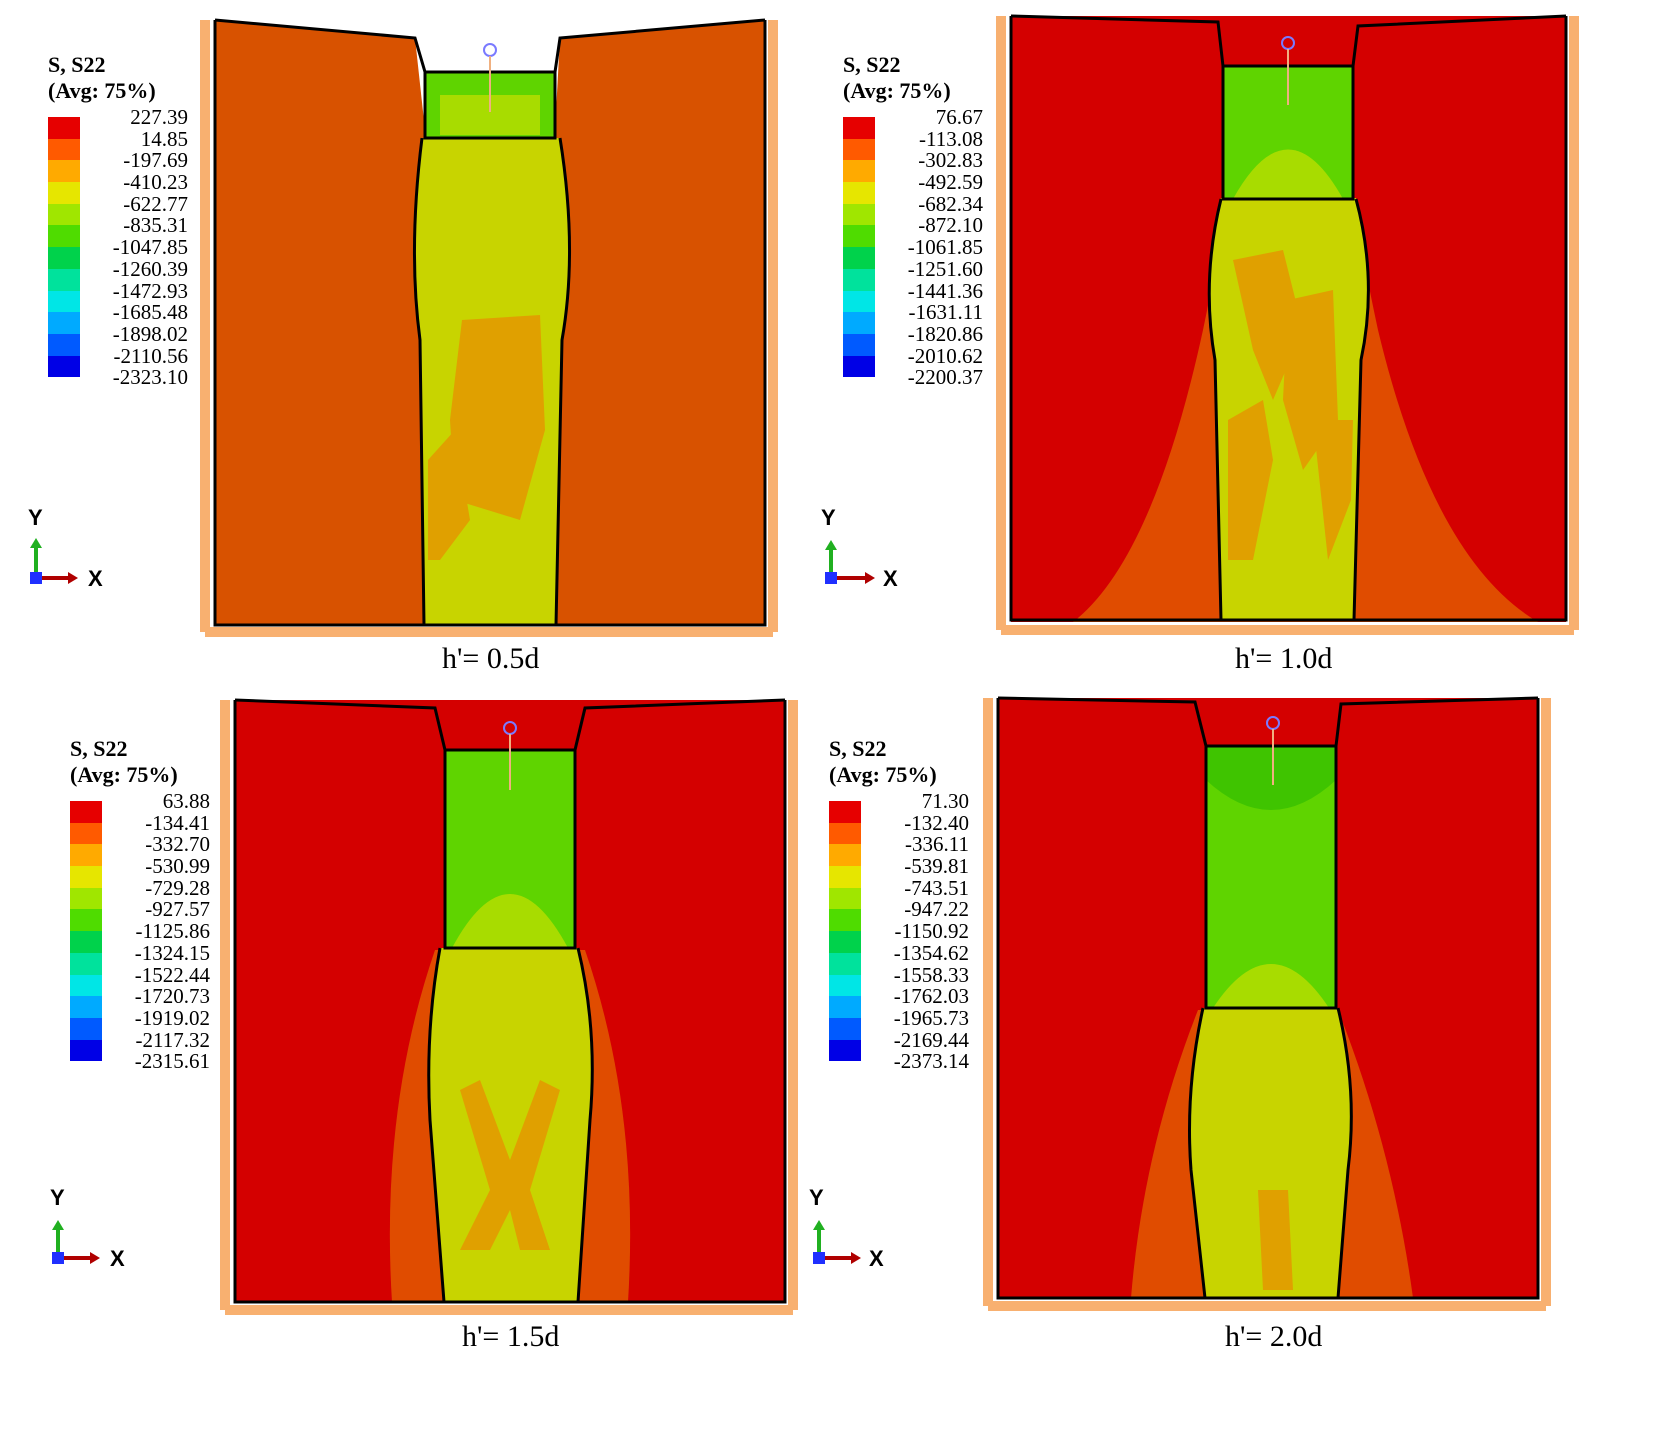  Describe the element at coordinates (951, 138) in the screenshot. I see `legend-value: -113.08` at that location.